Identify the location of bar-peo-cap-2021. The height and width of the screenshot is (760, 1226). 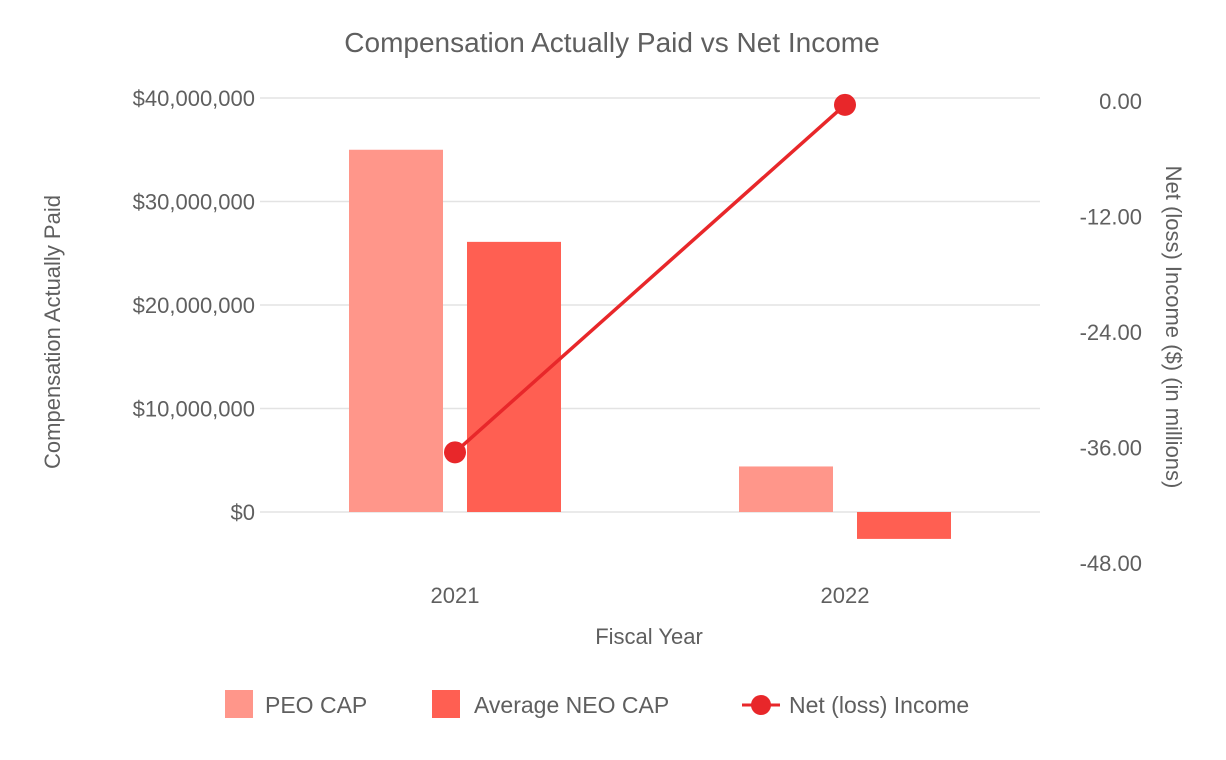
(396, 330).